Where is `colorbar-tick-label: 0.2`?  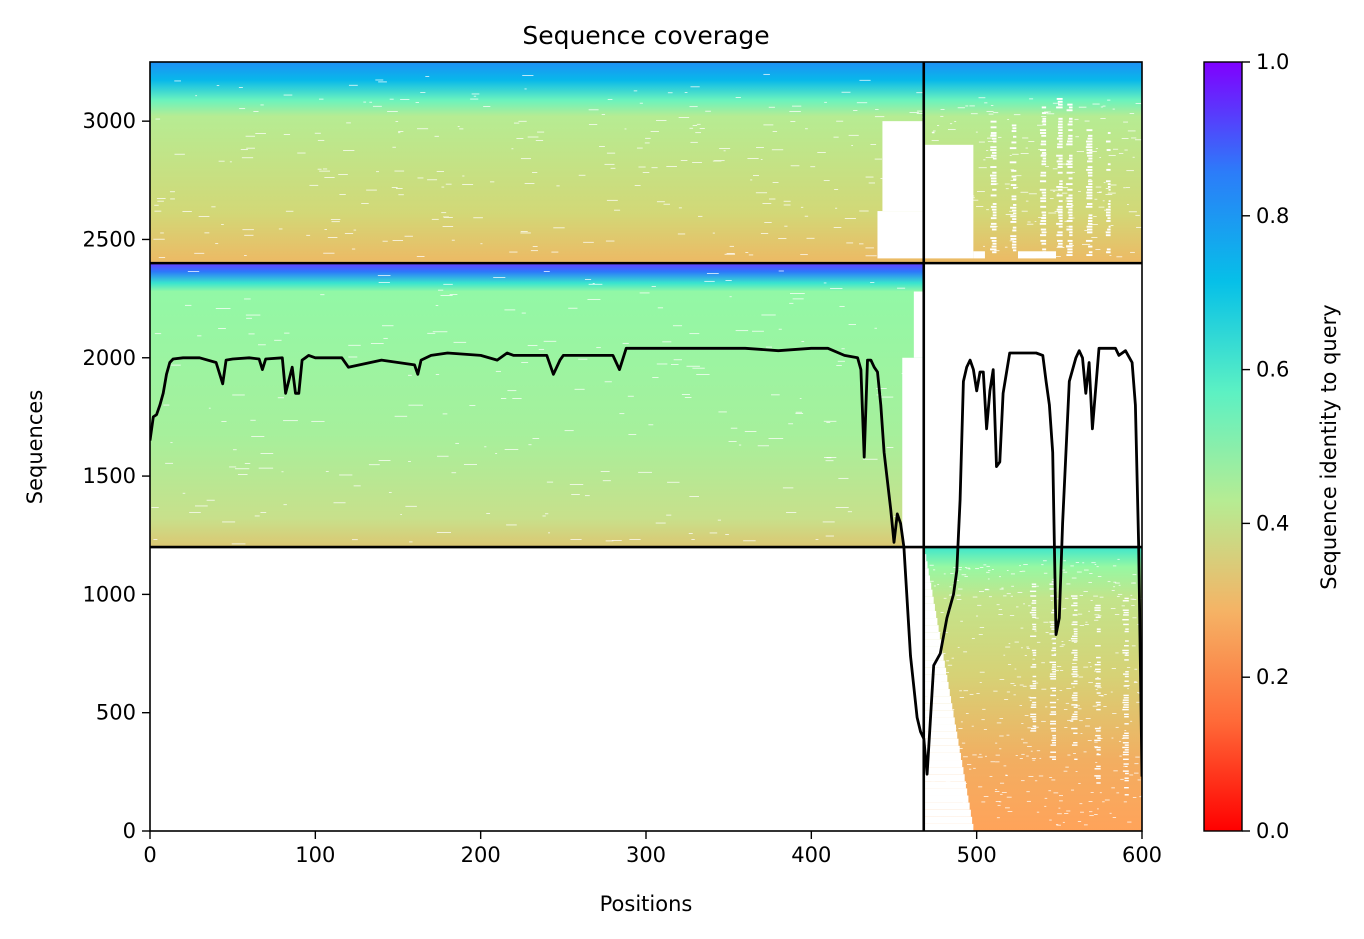 colorbar-tick-label: 0.2 is located at coordinates (1272, 677).